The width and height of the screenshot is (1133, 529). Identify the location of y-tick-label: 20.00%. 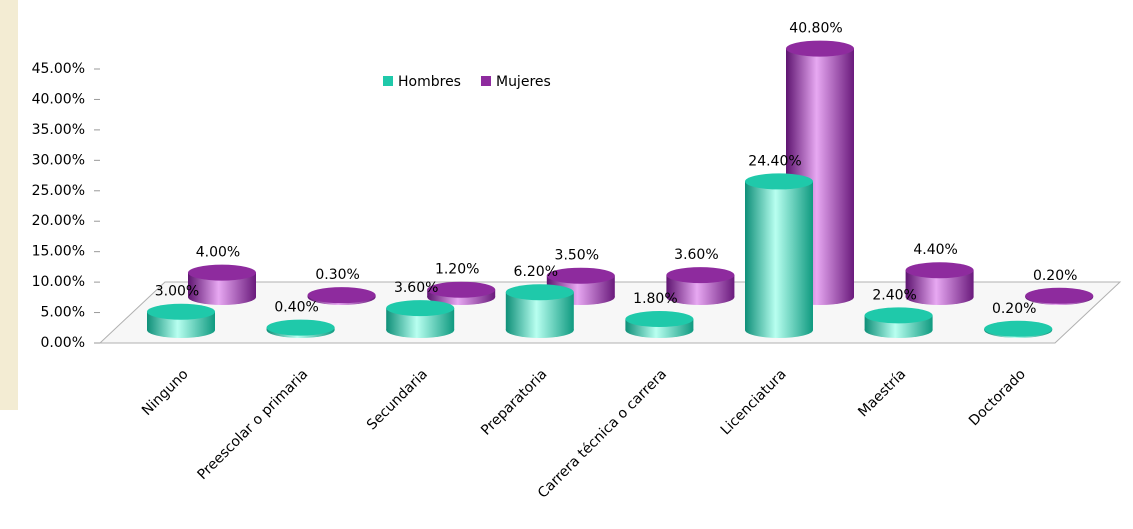
(58, 221).